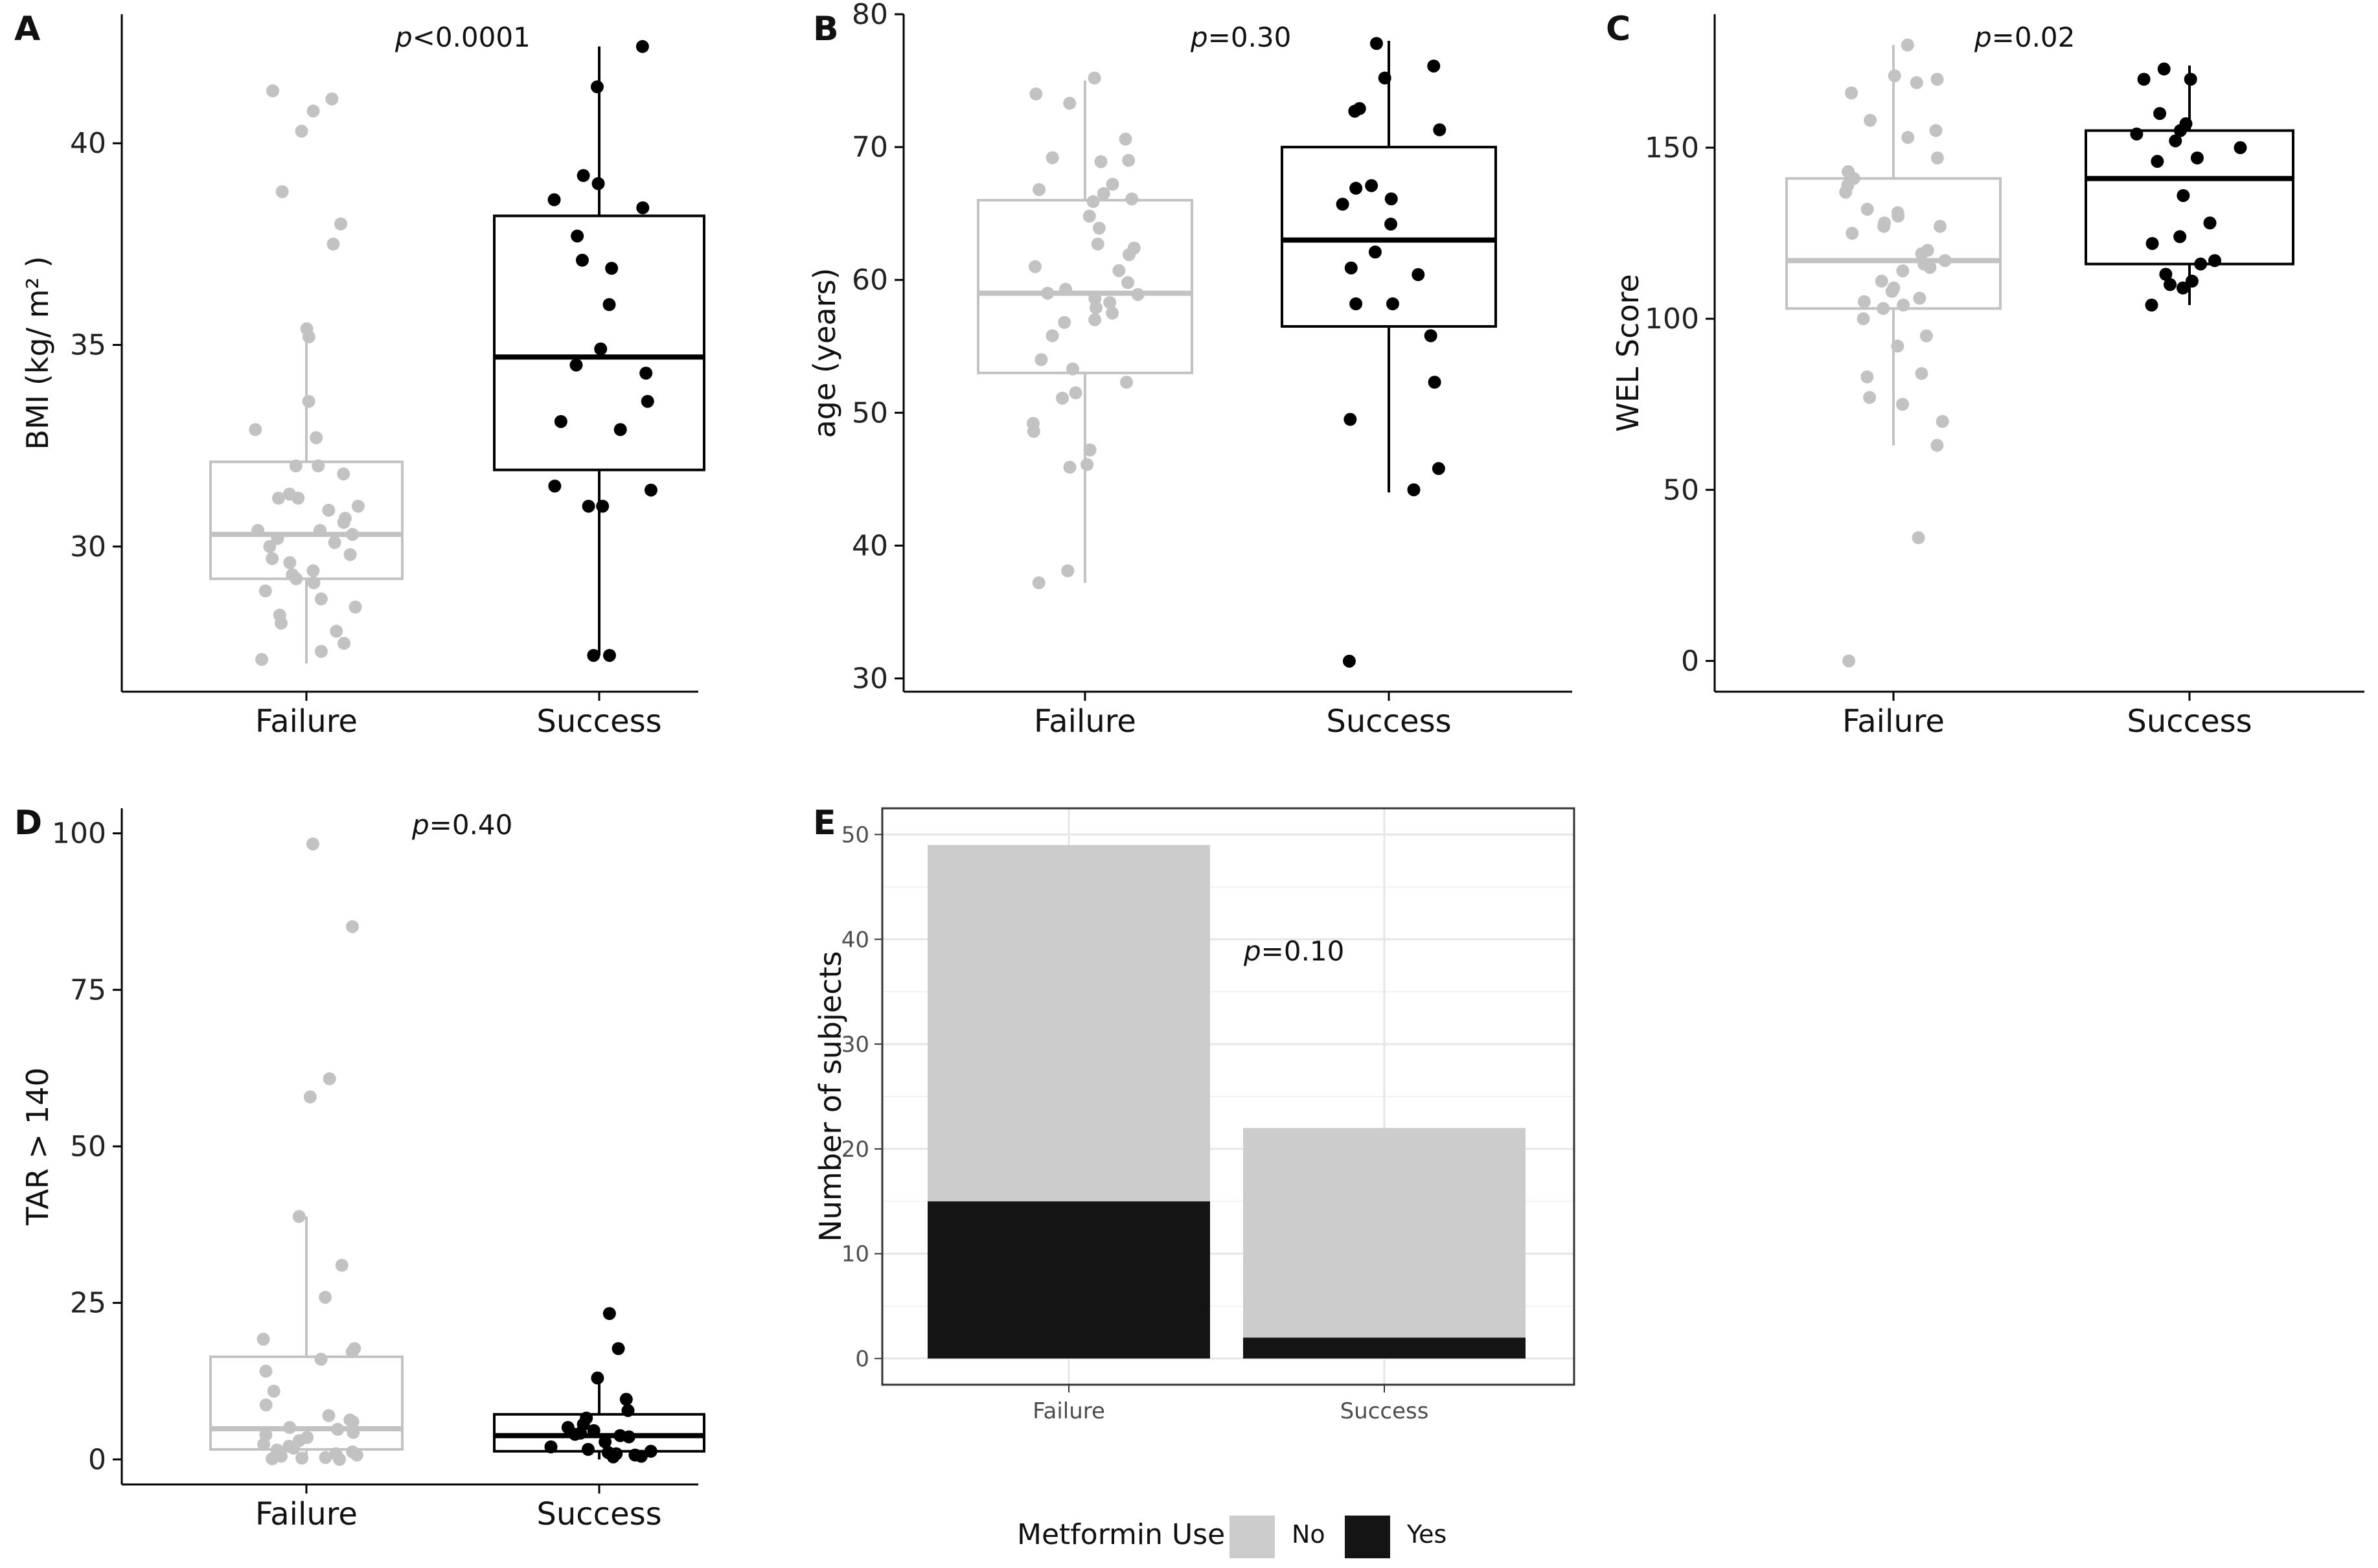 This screenshot has height=1568, width=2378. I want to click on p-value: p=0.10, so click(1293, 951).